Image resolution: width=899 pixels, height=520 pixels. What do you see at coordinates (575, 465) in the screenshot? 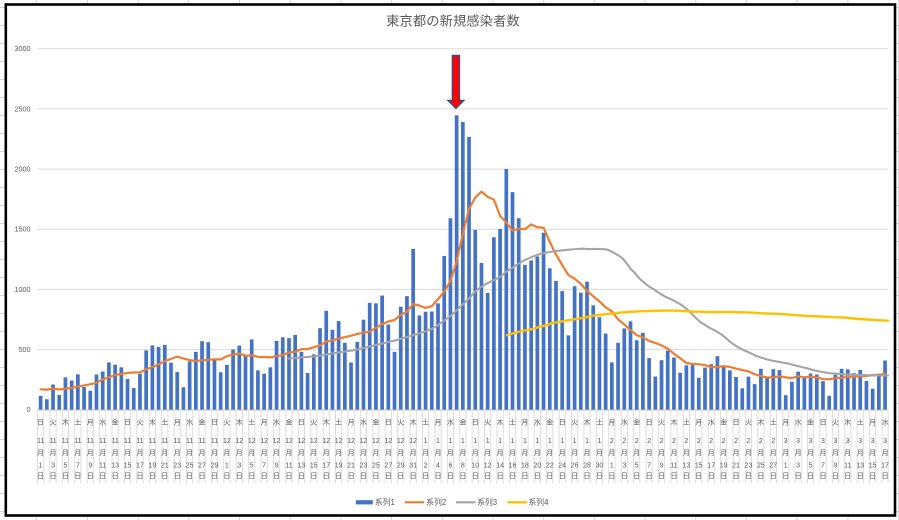
I see `svg-text: 26` at bounding box center [575, 465].